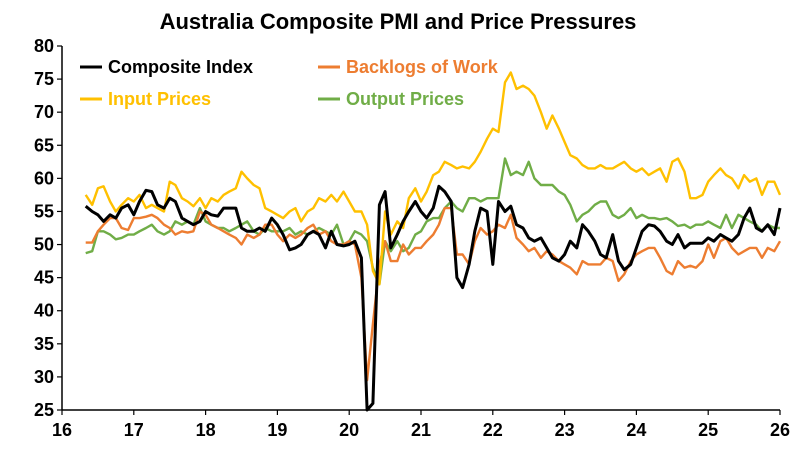 The width and height of the screenshot is (797, 449). Describe the element at coordinates (44, 377) in the screenshot. I see `y-tick-label: 30` at that location.